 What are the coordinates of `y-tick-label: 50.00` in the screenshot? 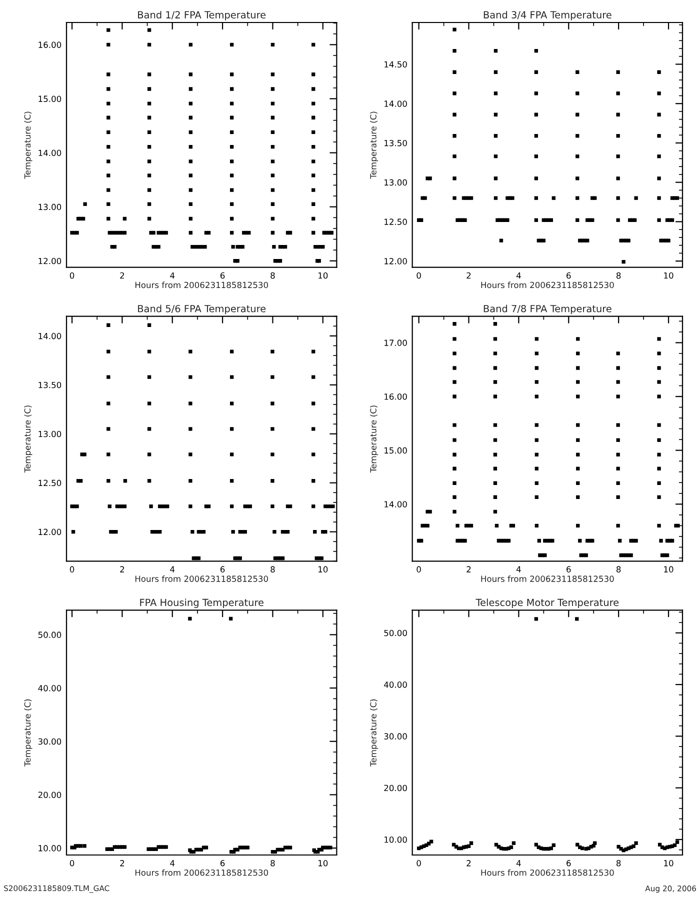 It's located at (395, 633).